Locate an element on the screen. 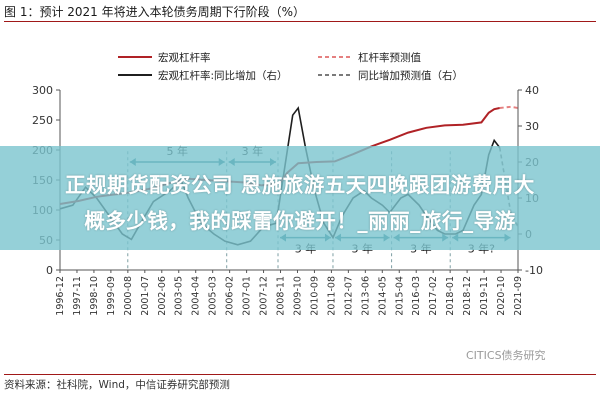 The height and width of the screenshot is (400, 600). x-tick-label: 2021-09 is located at coordinates (518, 296).